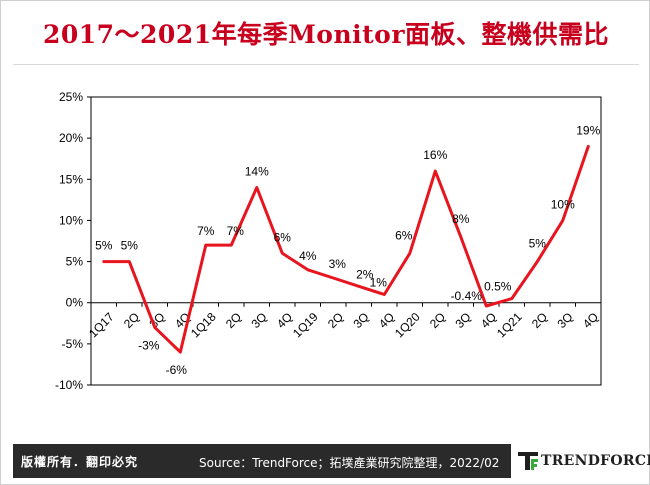 The width and height of the screenshot is (650, 485). Describe the element at coordinates (71, 138) in the screenshot. I see `y-tick-label: 20%` at that location.